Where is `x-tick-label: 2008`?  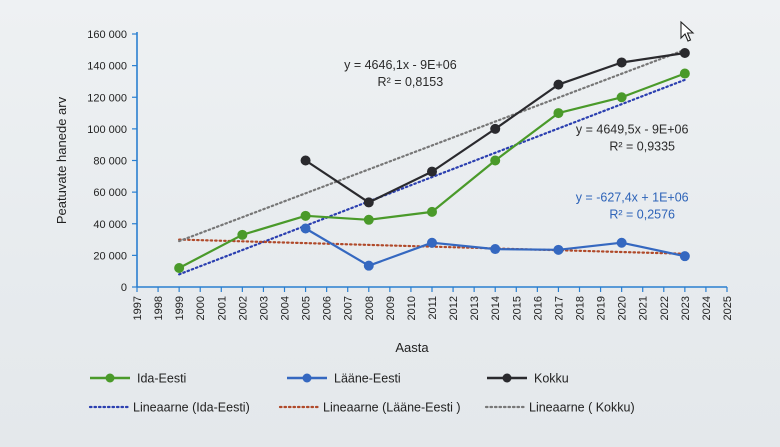 x-tick-label: 2008 is located at coordinates (370, 308).